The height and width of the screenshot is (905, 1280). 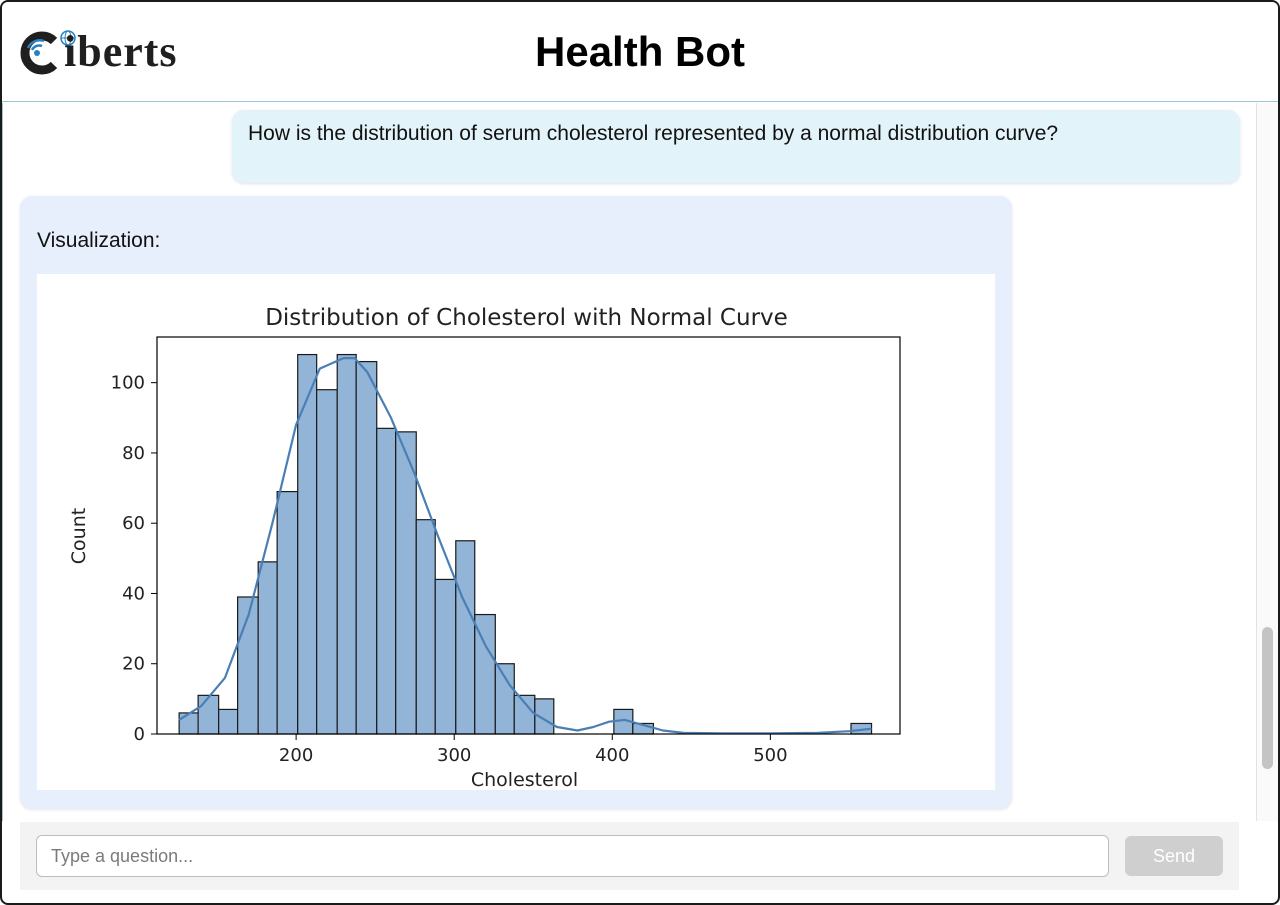 What do you see at coordinates (133, 593) in the screenshot?
I see `y-tick-label: 40` at bounding box center [133, 593].